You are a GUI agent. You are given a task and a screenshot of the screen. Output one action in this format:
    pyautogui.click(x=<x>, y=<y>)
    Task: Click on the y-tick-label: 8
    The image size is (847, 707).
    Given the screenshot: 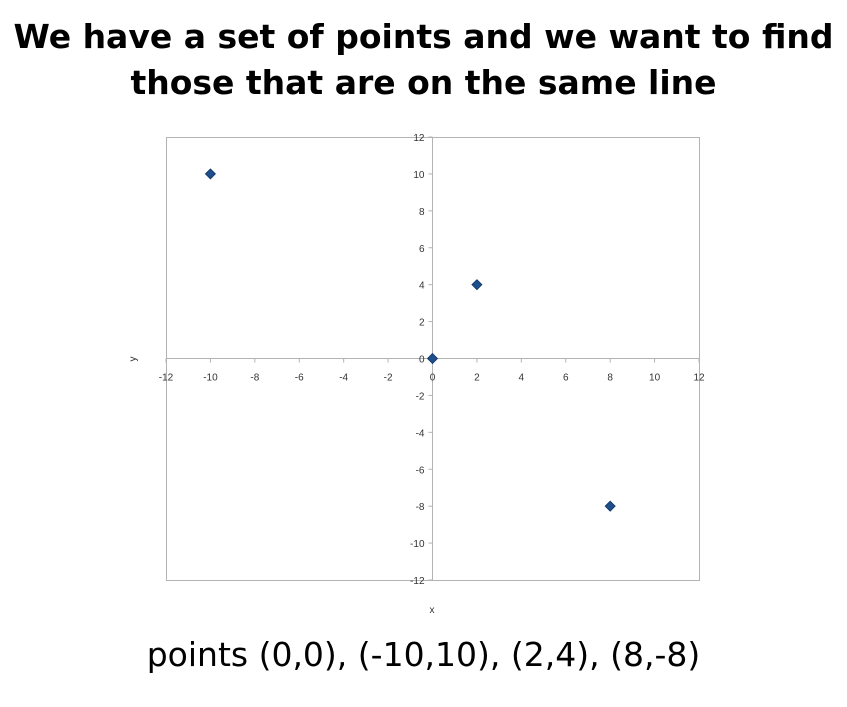 What is the action you would take?
    pyautogui.click(x=422, y=212)
    